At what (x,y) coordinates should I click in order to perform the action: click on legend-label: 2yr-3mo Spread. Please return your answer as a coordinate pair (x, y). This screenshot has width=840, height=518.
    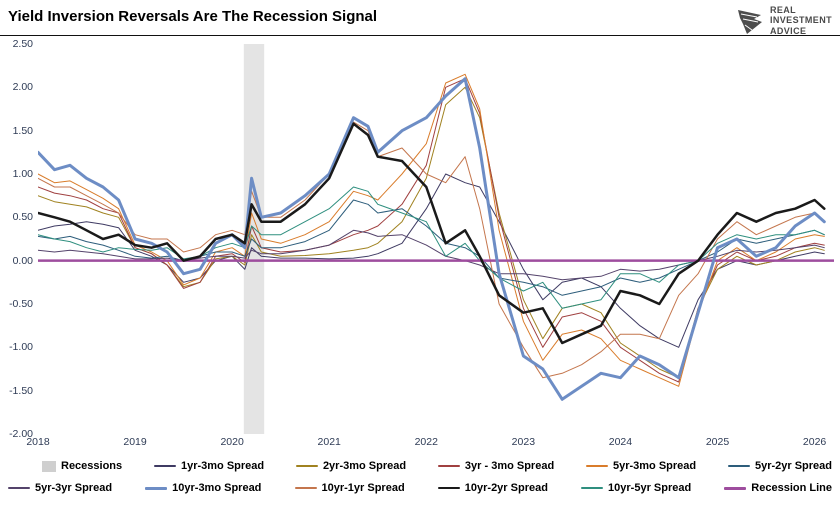
    Looking at the image, I should click on (364, 466).